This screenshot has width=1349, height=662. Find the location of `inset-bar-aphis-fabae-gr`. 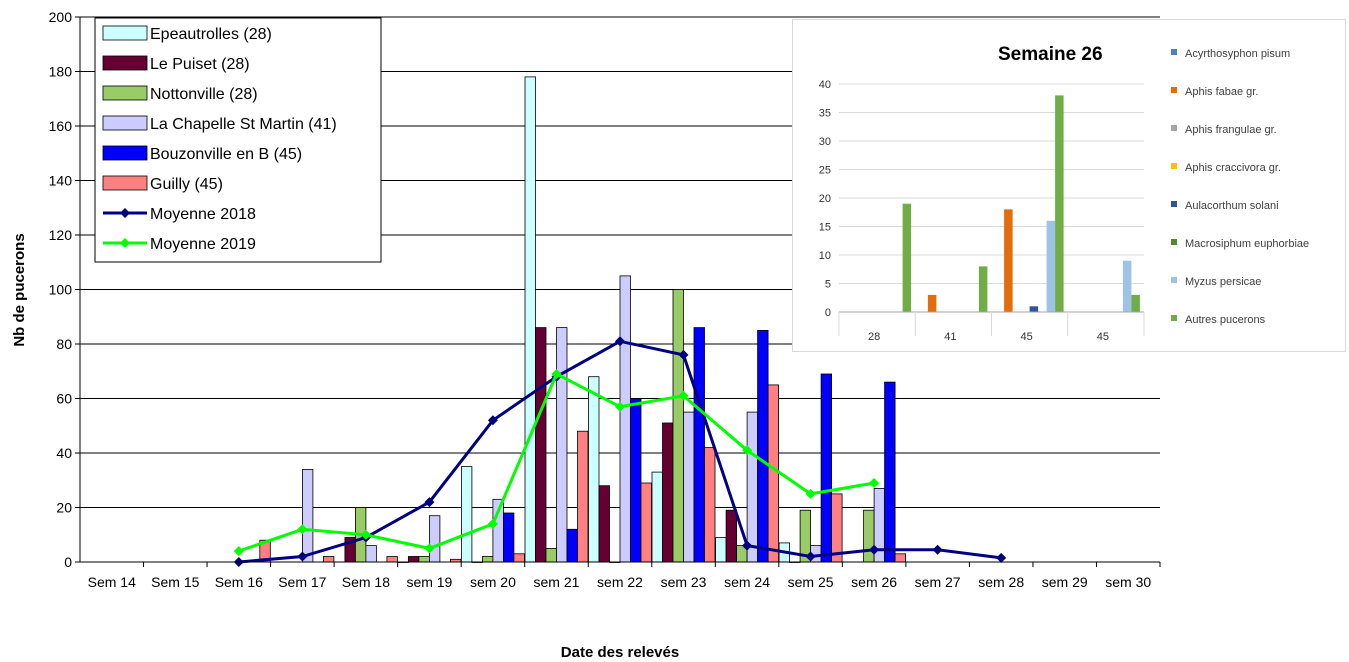

inset-bar-aphis-fabae-gr is located at coordinates (1008, 260).